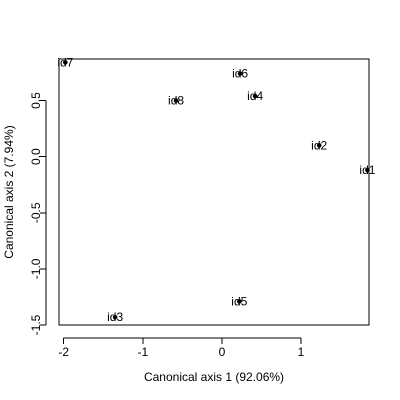 Image resolution: width=400 pixels, height=400 pixels. What do you see at coordinates (9, 191) in the screenshot?
I see `y-axis-title: Canonical axis 2 (7.94%)` at bounding box center [9, 191].